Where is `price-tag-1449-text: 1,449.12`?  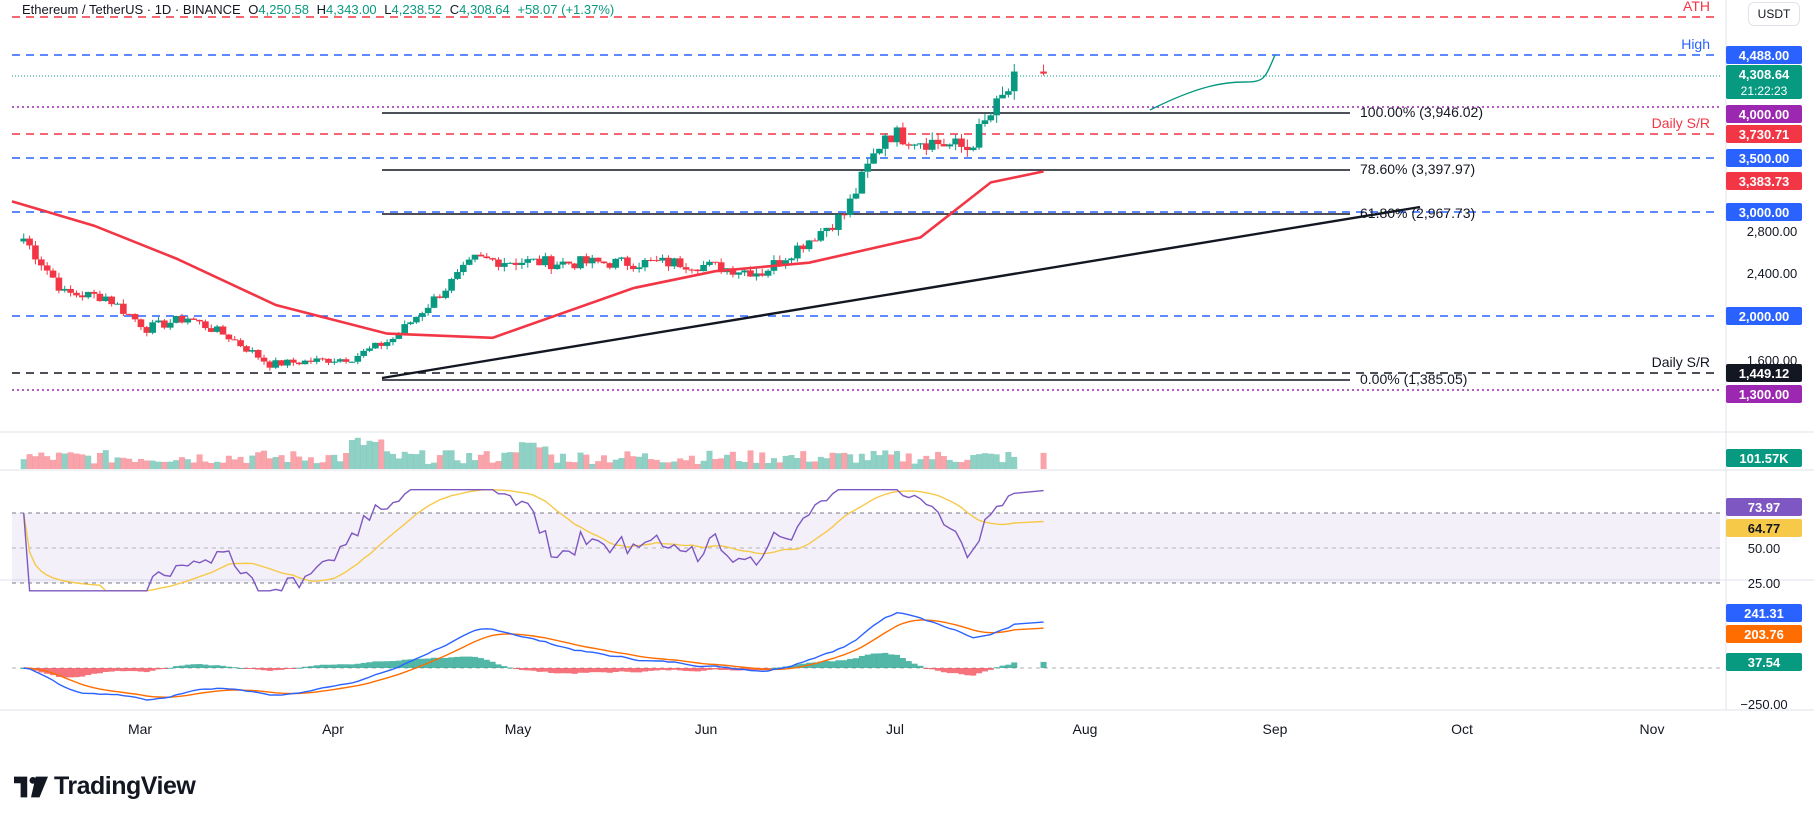
price-tag-1449-text: 1,449.12 is located at coordinates (1764, 373).